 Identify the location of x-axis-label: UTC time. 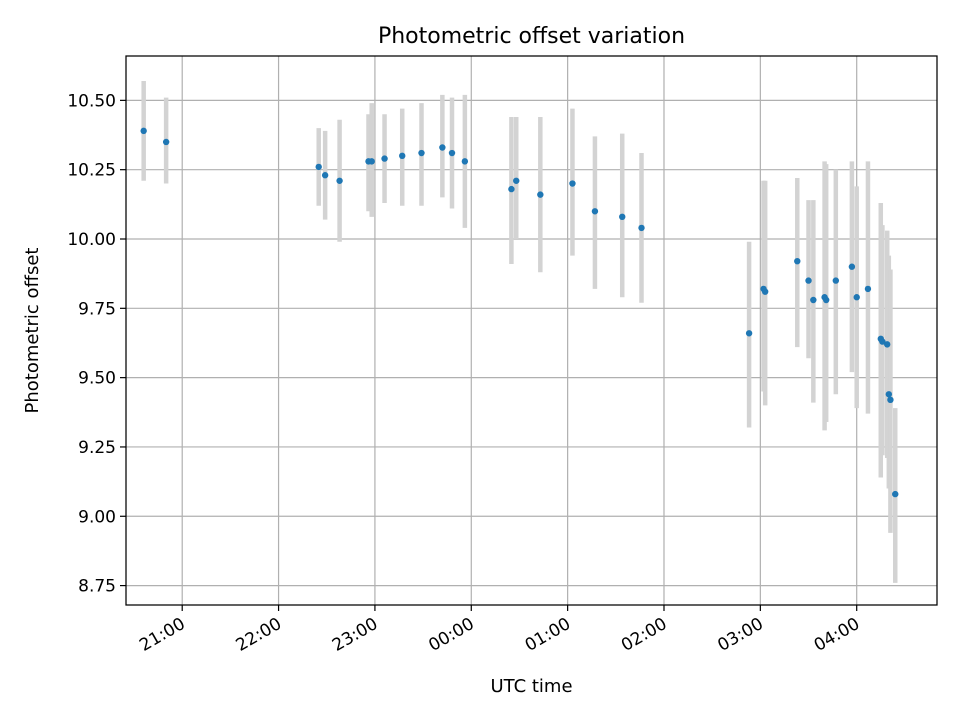
(531, 686).